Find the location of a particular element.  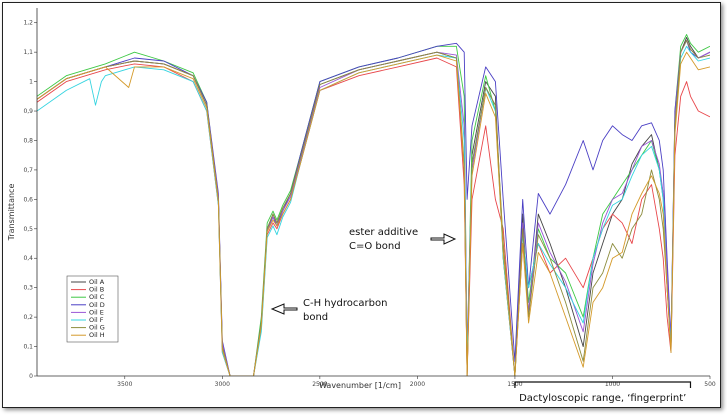

annotation-ch-line2: bond is located at coordinates (315, 317).